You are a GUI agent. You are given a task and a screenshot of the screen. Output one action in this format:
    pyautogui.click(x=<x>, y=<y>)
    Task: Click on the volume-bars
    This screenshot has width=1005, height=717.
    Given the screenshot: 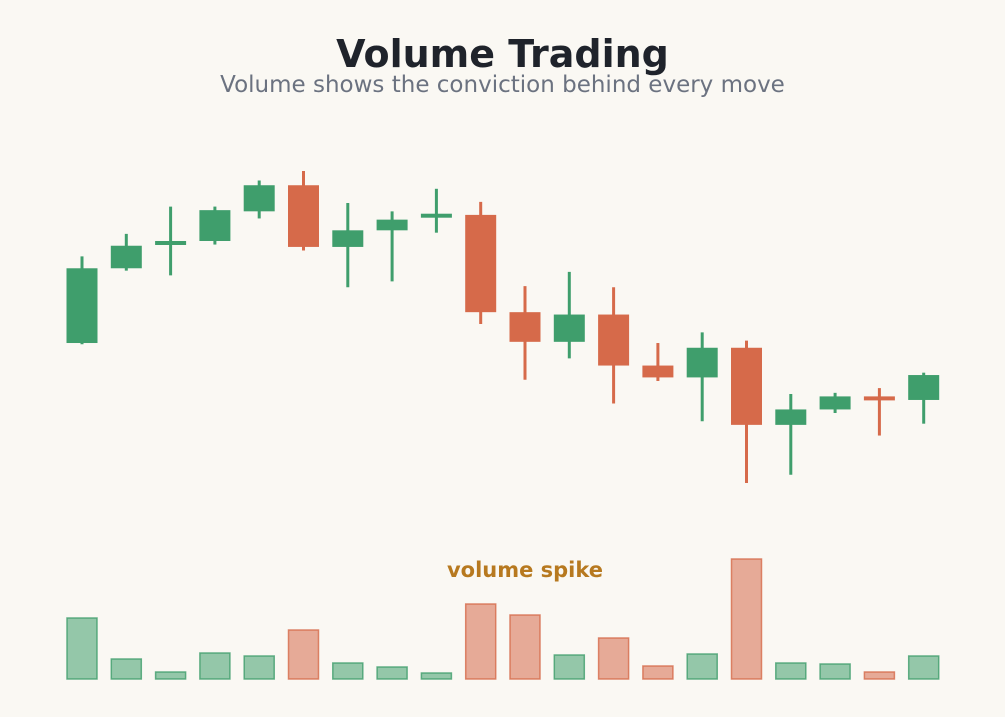 What is the action you would take?
    pyautogui.click(x=503, y=619)
    